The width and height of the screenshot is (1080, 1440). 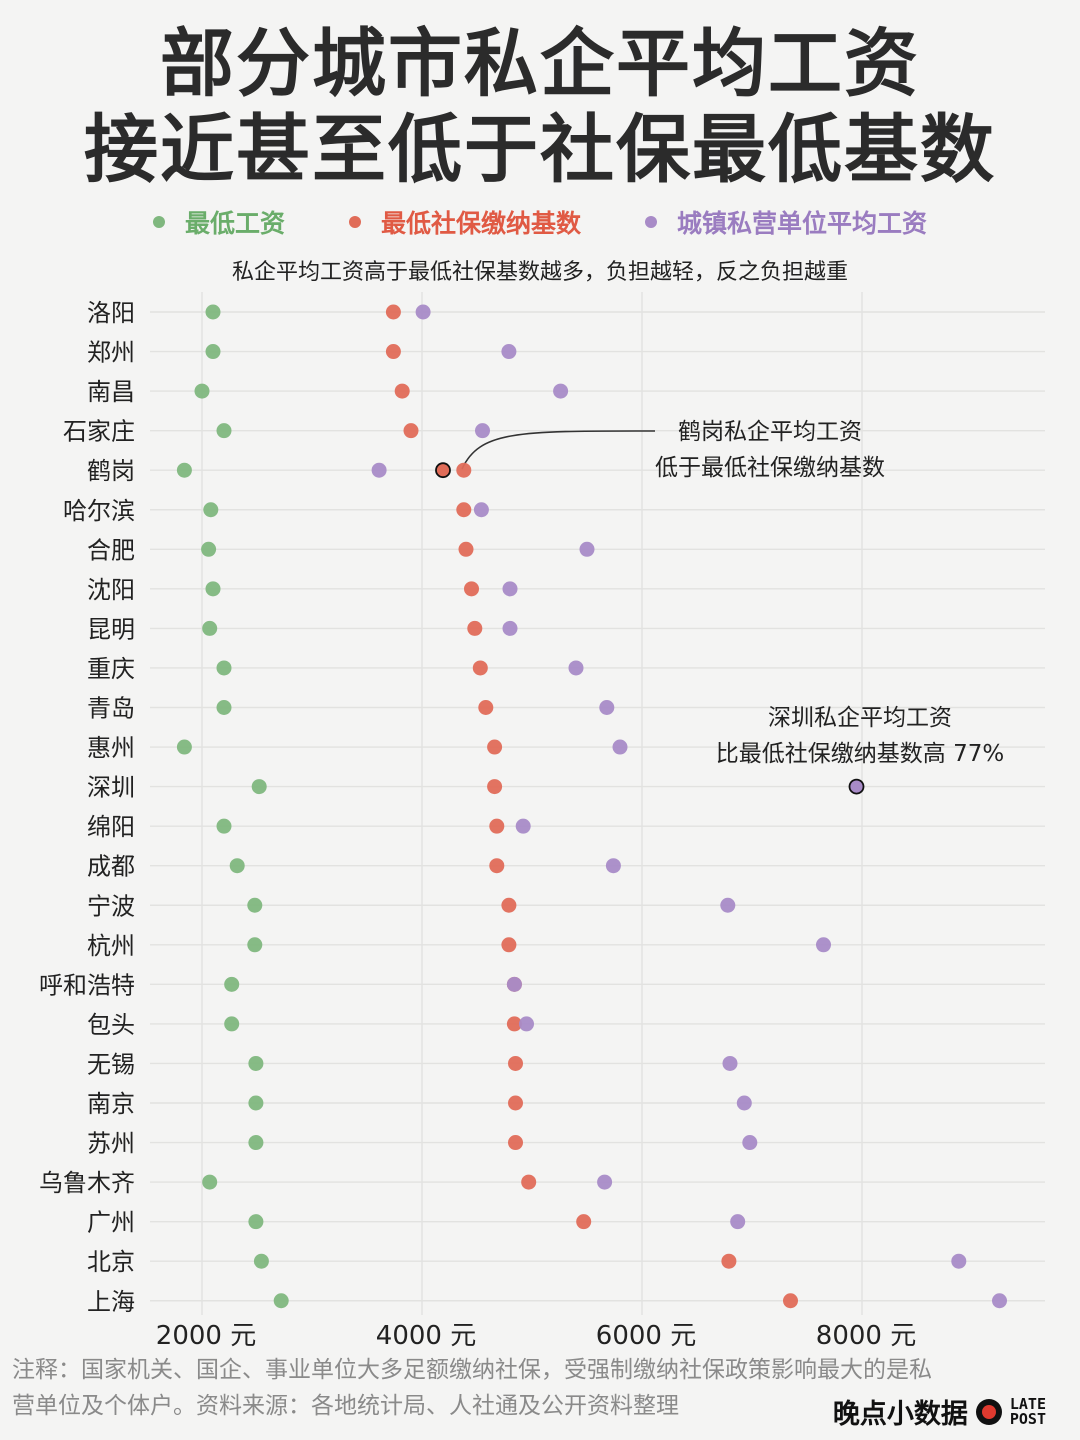 I want to click on hegang-callout-line, so click(x=558, y=450).